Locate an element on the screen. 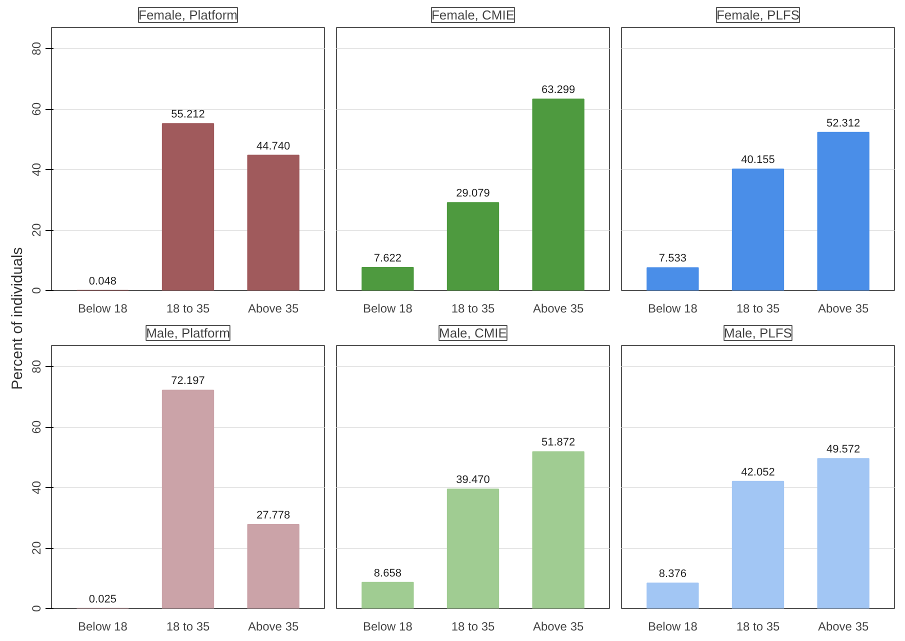 This screenshot has height=641, width=905. data-label: 29.079 is located at coordinates (473, 194).